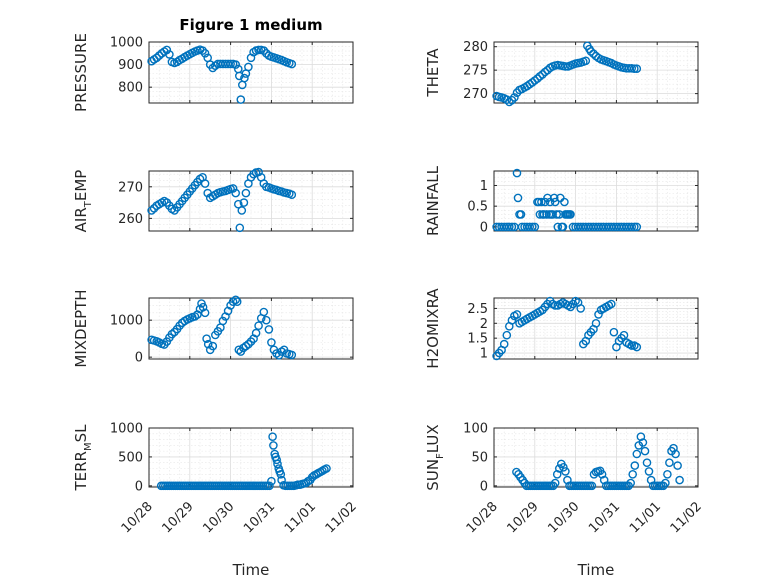 Image resolution: width=778 pixels, height=583 pixels. I want to click on y-tick-label: 275, so click(475, 71).